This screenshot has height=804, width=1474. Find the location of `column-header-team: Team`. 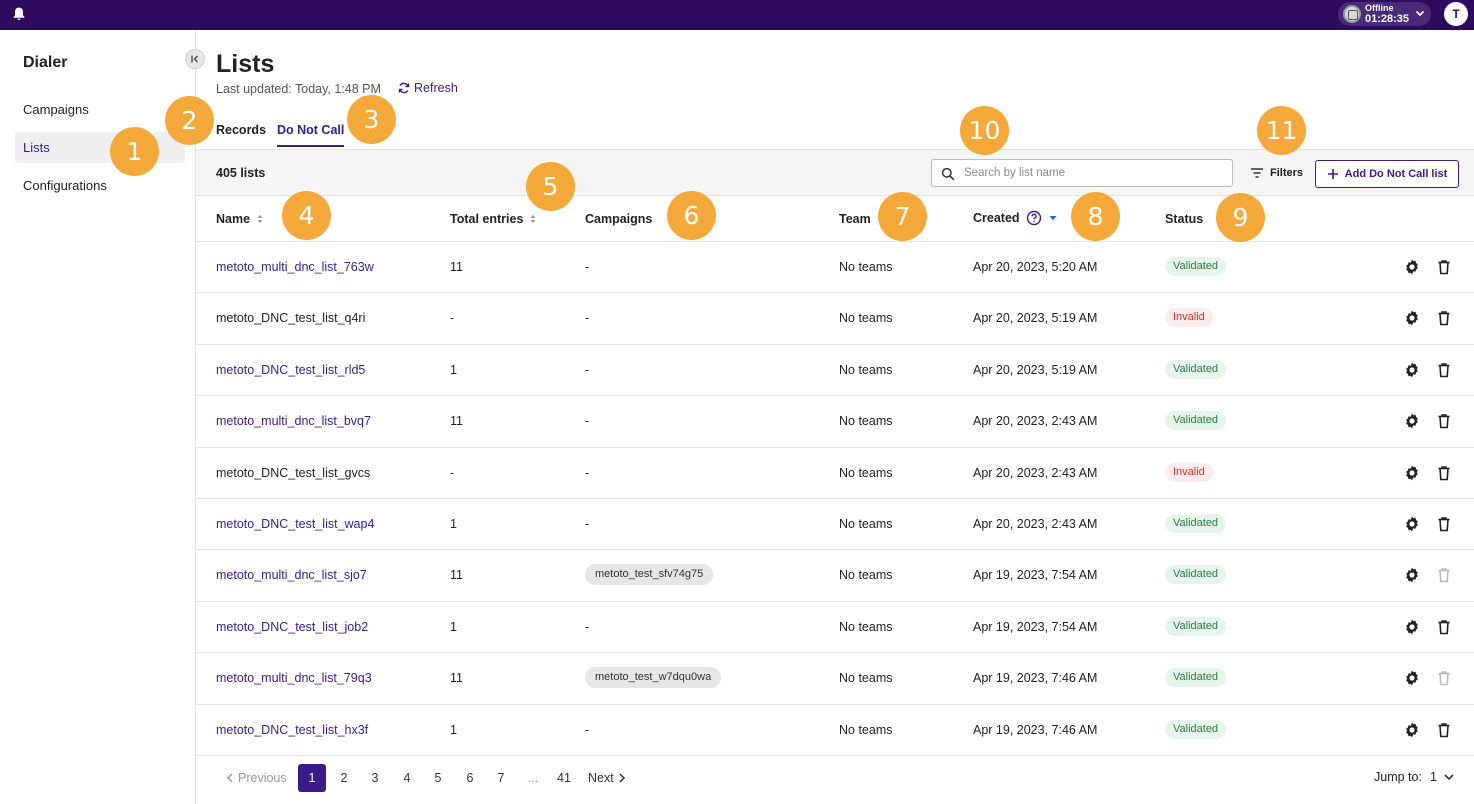

column-header-team: Team is located at coordinates (855, 219).